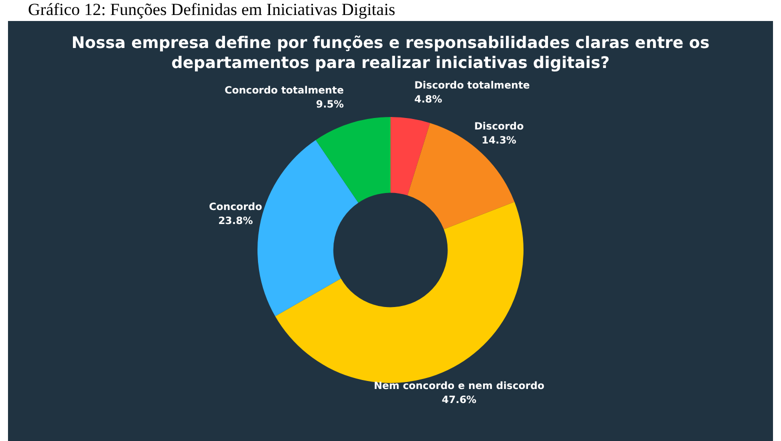  I want to click on chart-title: Nossa empresa define por funções e responsabilidades claras entre os departamentos para realizar iniciativas digitais?, so click(390, 53).